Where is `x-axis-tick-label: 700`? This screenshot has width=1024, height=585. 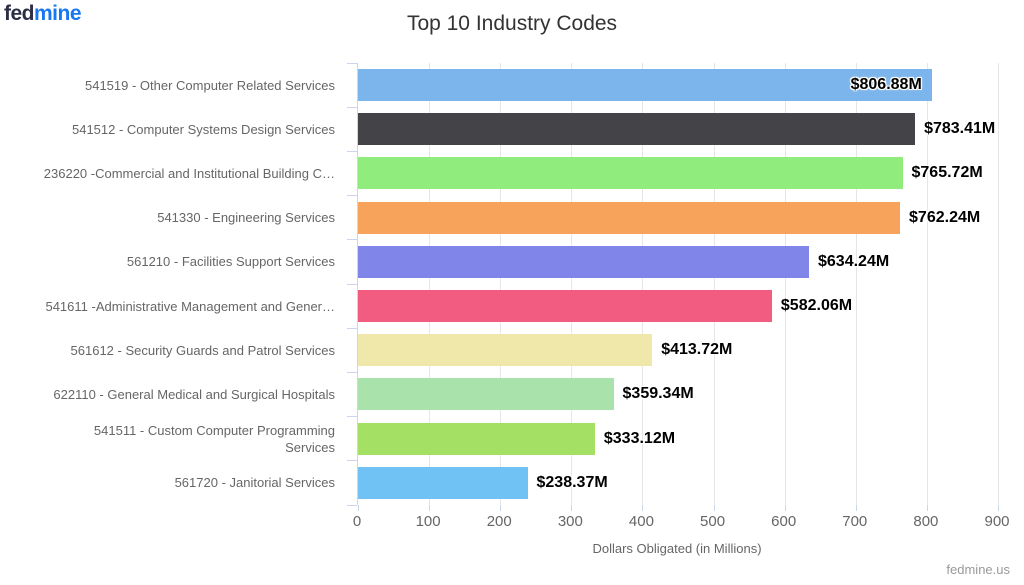 x-axis-tick-label: 700 is located at coordinates (855, 521).